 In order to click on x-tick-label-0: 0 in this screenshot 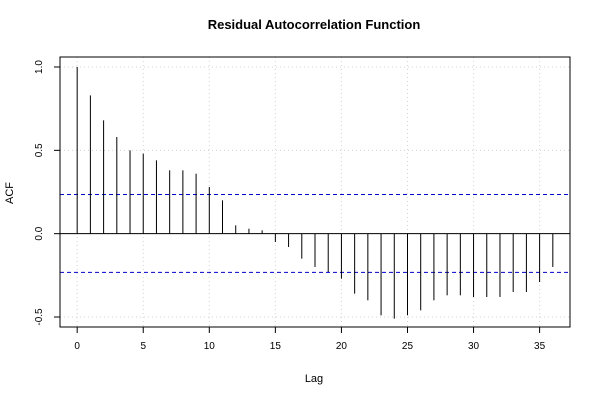, I will do `click(77, 346)`.